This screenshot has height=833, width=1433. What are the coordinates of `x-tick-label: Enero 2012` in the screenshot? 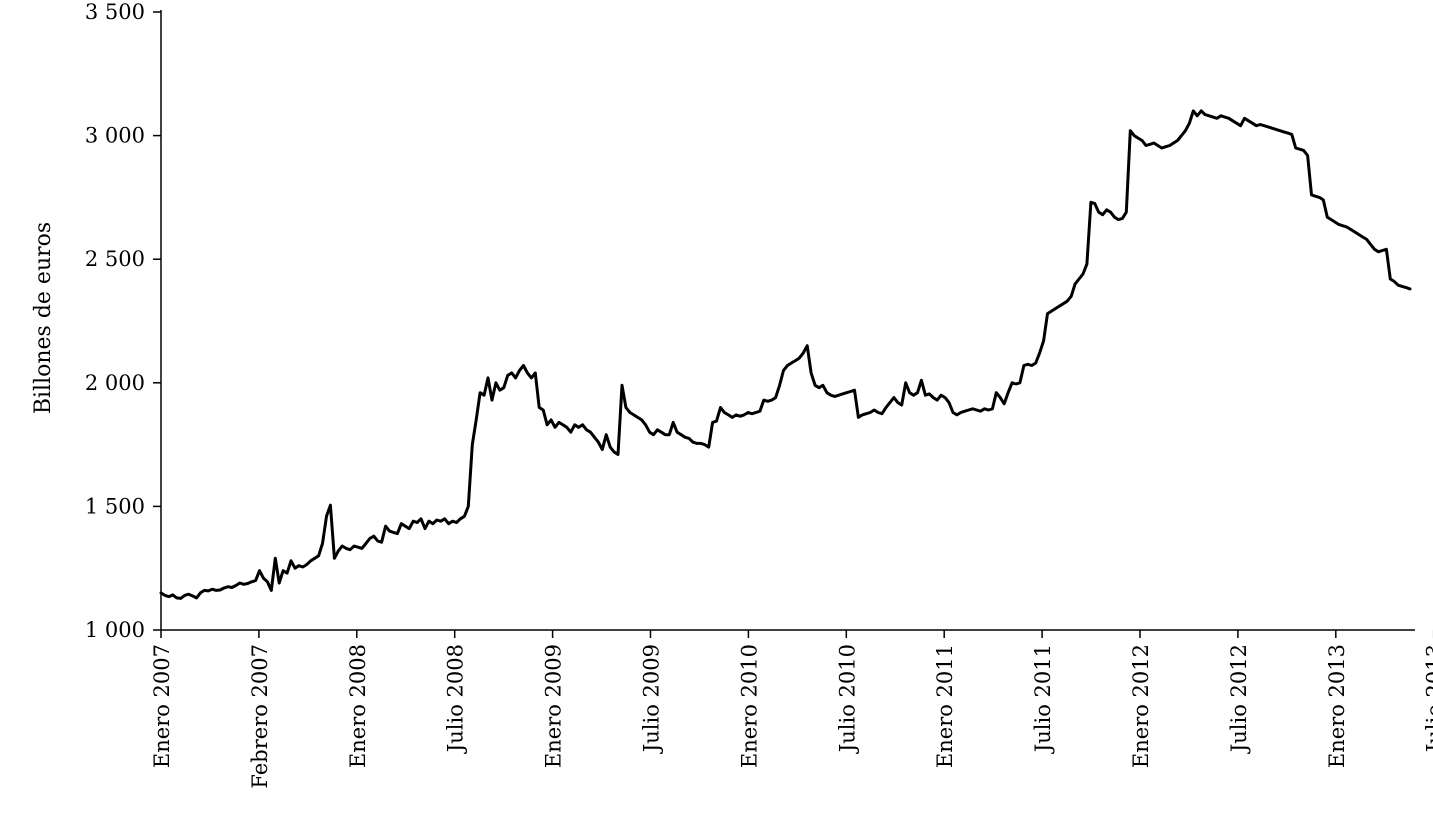 It's located at (1141, 706).